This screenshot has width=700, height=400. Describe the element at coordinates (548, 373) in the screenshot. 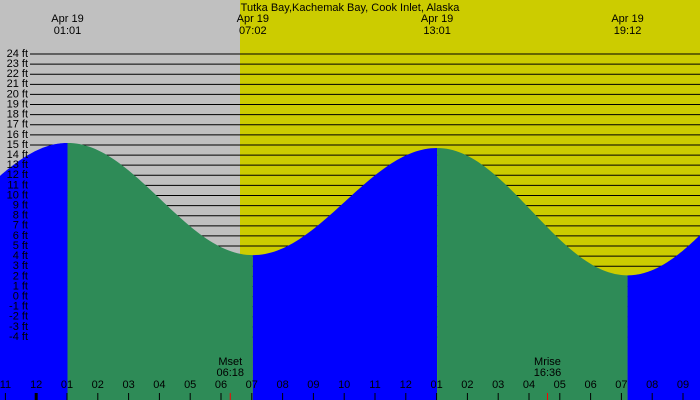

I see `moon-time: 16:36` at that location.